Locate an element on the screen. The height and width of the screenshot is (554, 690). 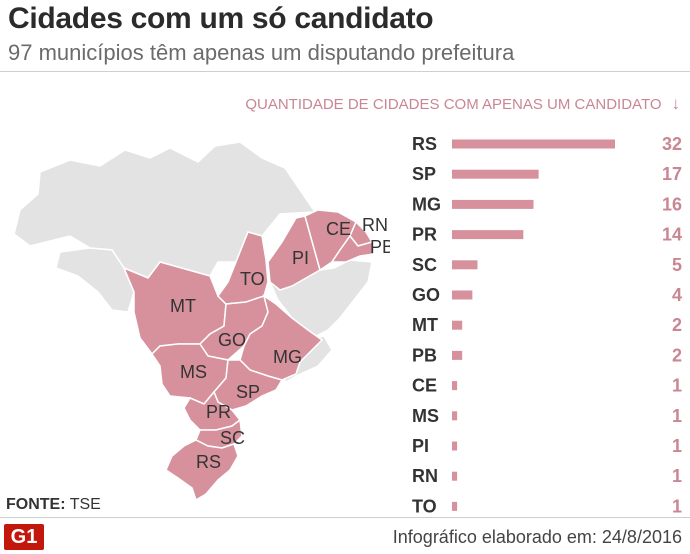
bar-value-label: 16 is located at coordinates (672, 204).